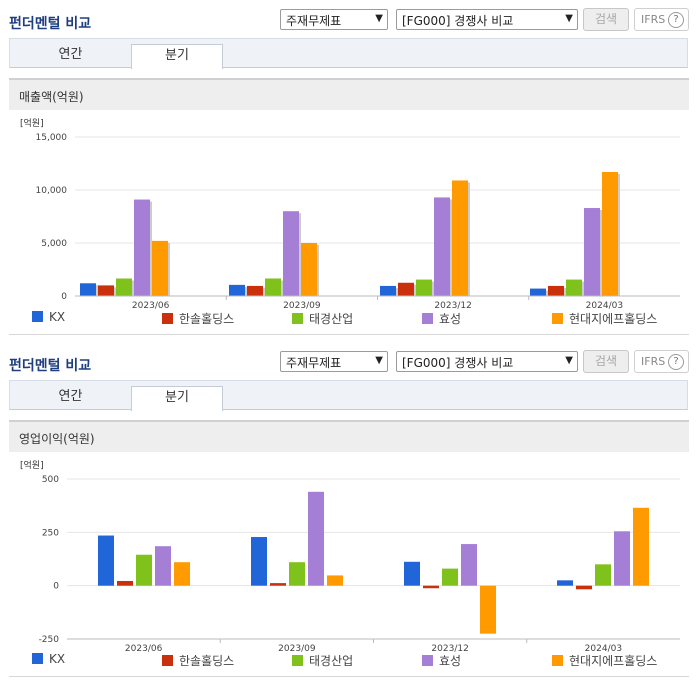  I want to click on ifrs-label: IFRS, so click(653, 19).